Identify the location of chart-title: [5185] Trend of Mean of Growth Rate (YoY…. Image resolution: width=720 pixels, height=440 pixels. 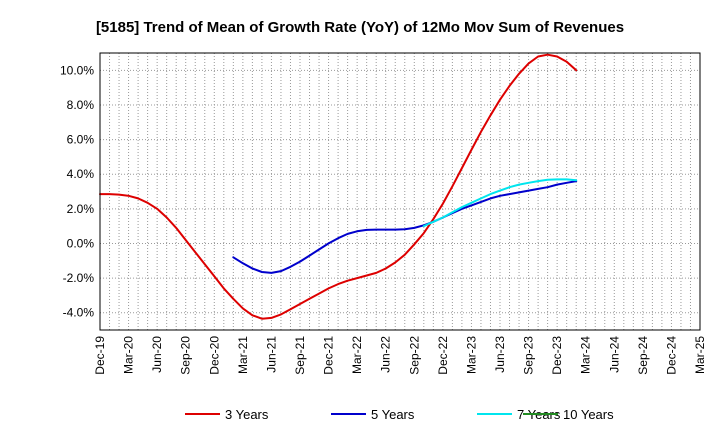
(360, 27).